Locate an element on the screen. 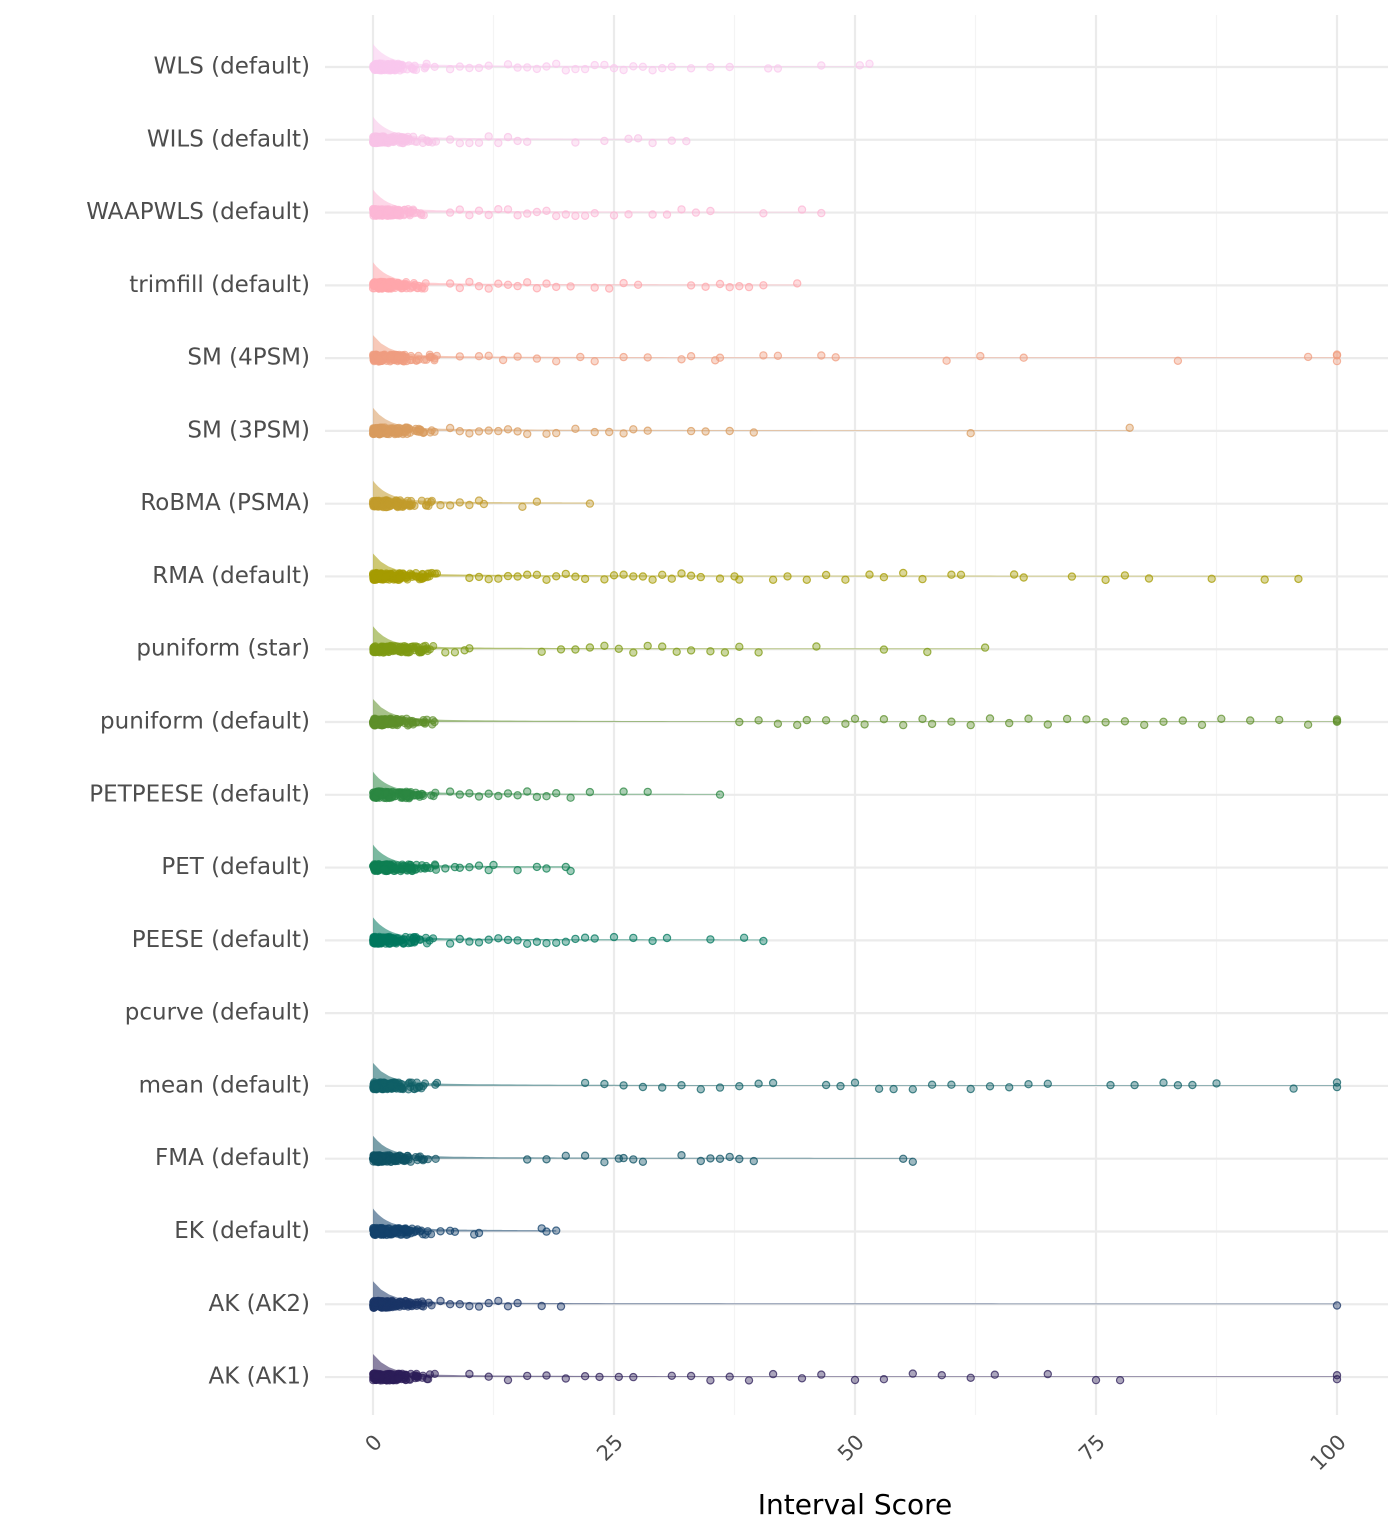 The width and height of the screenshot is (1400, 1536). y-label-15: FMA (default) is located at coordinates (232, 1158).